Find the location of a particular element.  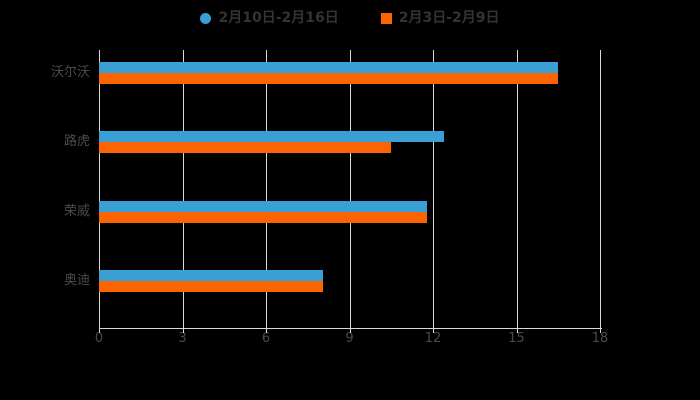

x-axis-line is located at coordinates (350, 328).